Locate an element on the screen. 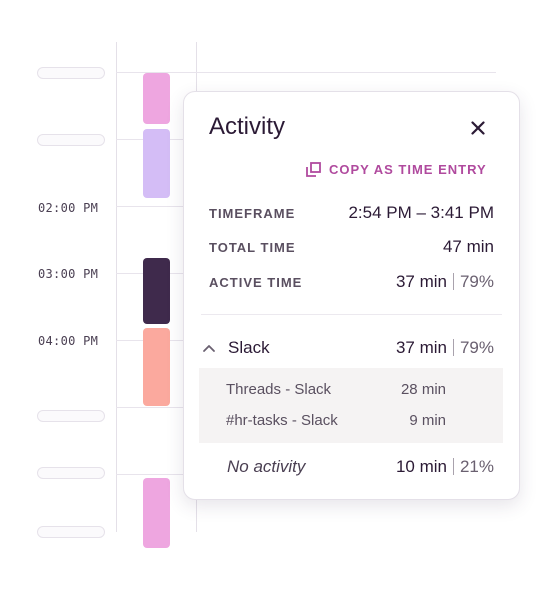 This screenshot has width=540, height=607. subitem-name: Threads - Slack is located at coordinates (279, 389).